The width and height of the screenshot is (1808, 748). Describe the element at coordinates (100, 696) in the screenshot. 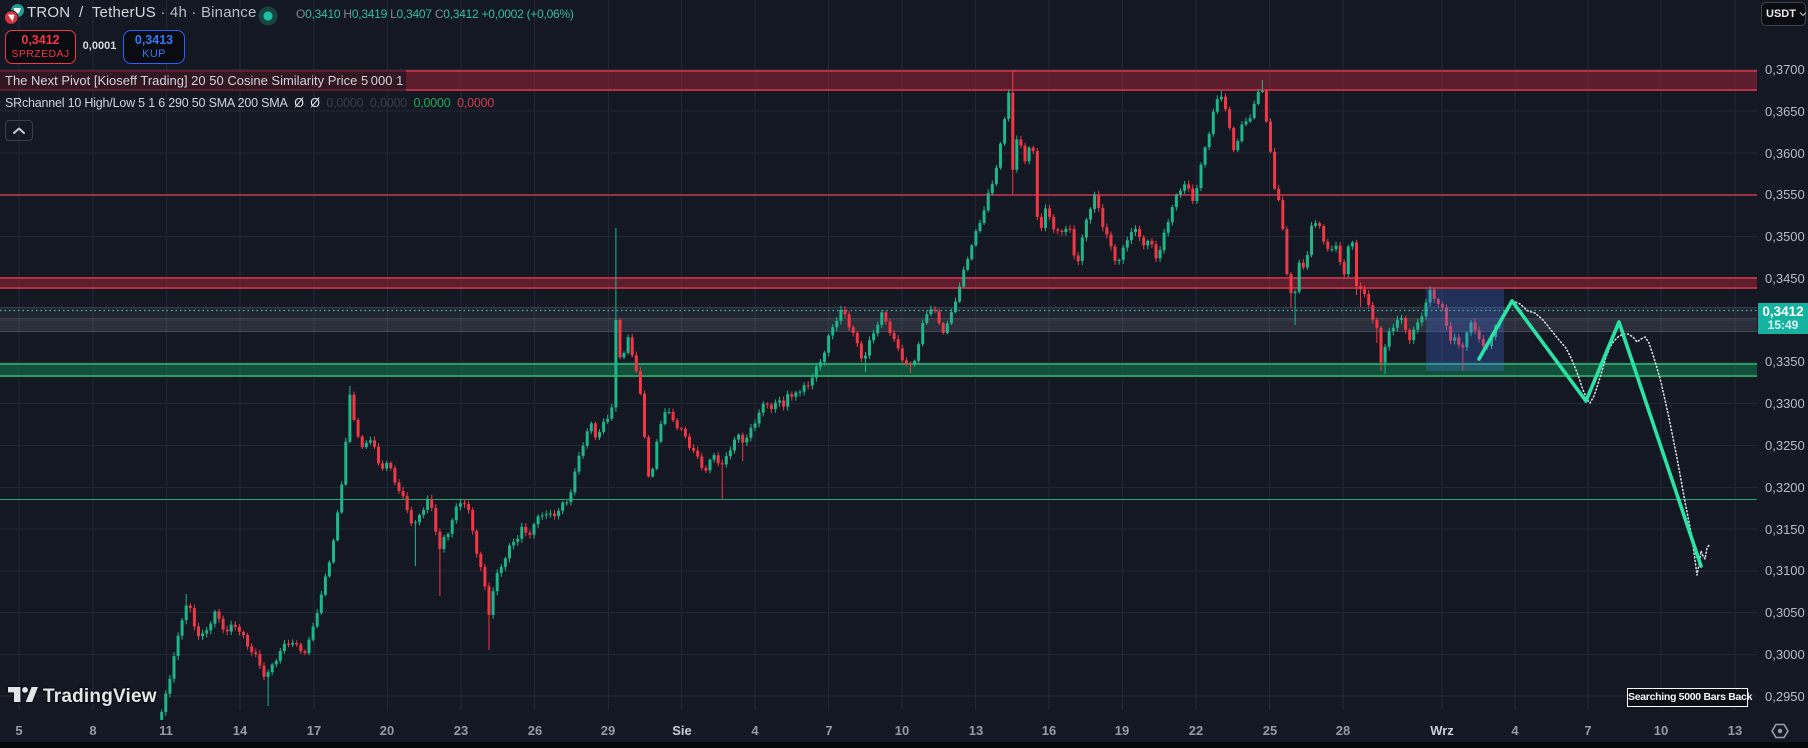

I see `svg-text: TradingView` at that location.